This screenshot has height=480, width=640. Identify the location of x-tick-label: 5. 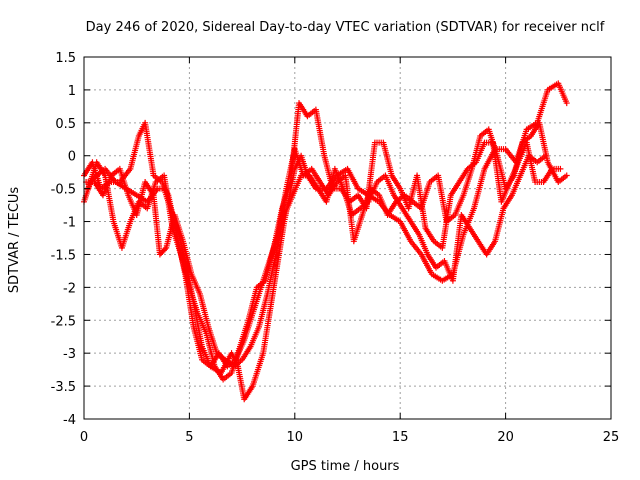
(189, 437).